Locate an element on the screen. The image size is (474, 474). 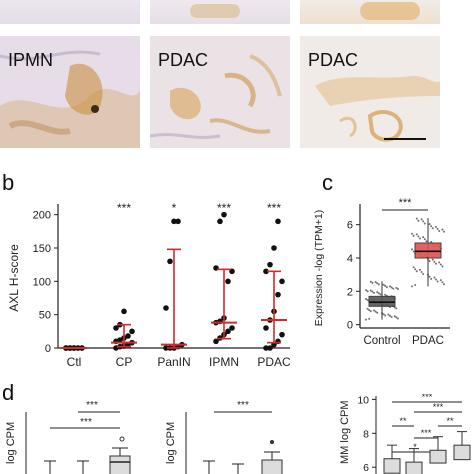
y-axis-label: MM log CPM is located at coordinates (345, 432).